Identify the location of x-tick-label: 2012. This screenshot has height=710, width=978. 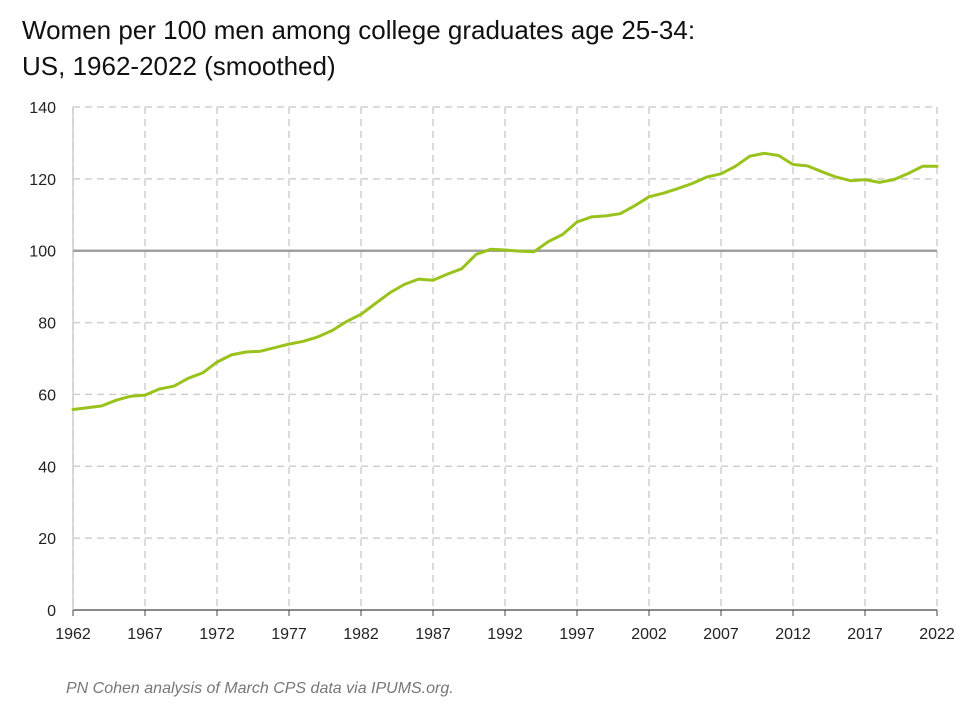
(793, 634).